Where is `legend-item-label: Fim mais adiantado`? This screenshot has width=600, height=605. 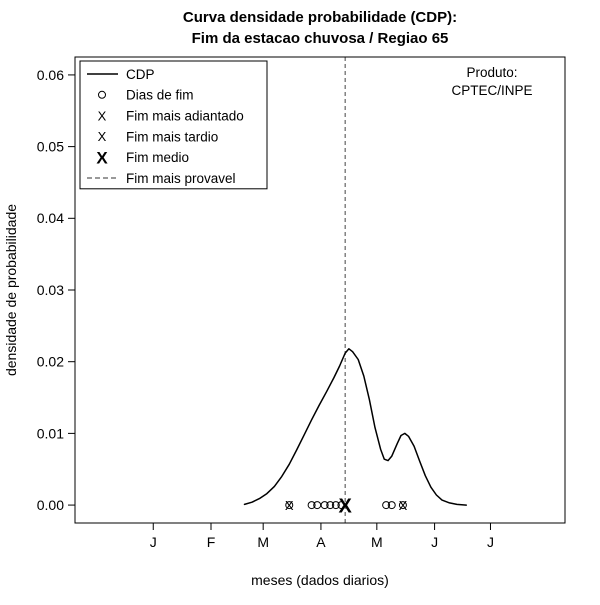
legend-item-label: Fim mais adiantado is located at coordinates (185, 115).